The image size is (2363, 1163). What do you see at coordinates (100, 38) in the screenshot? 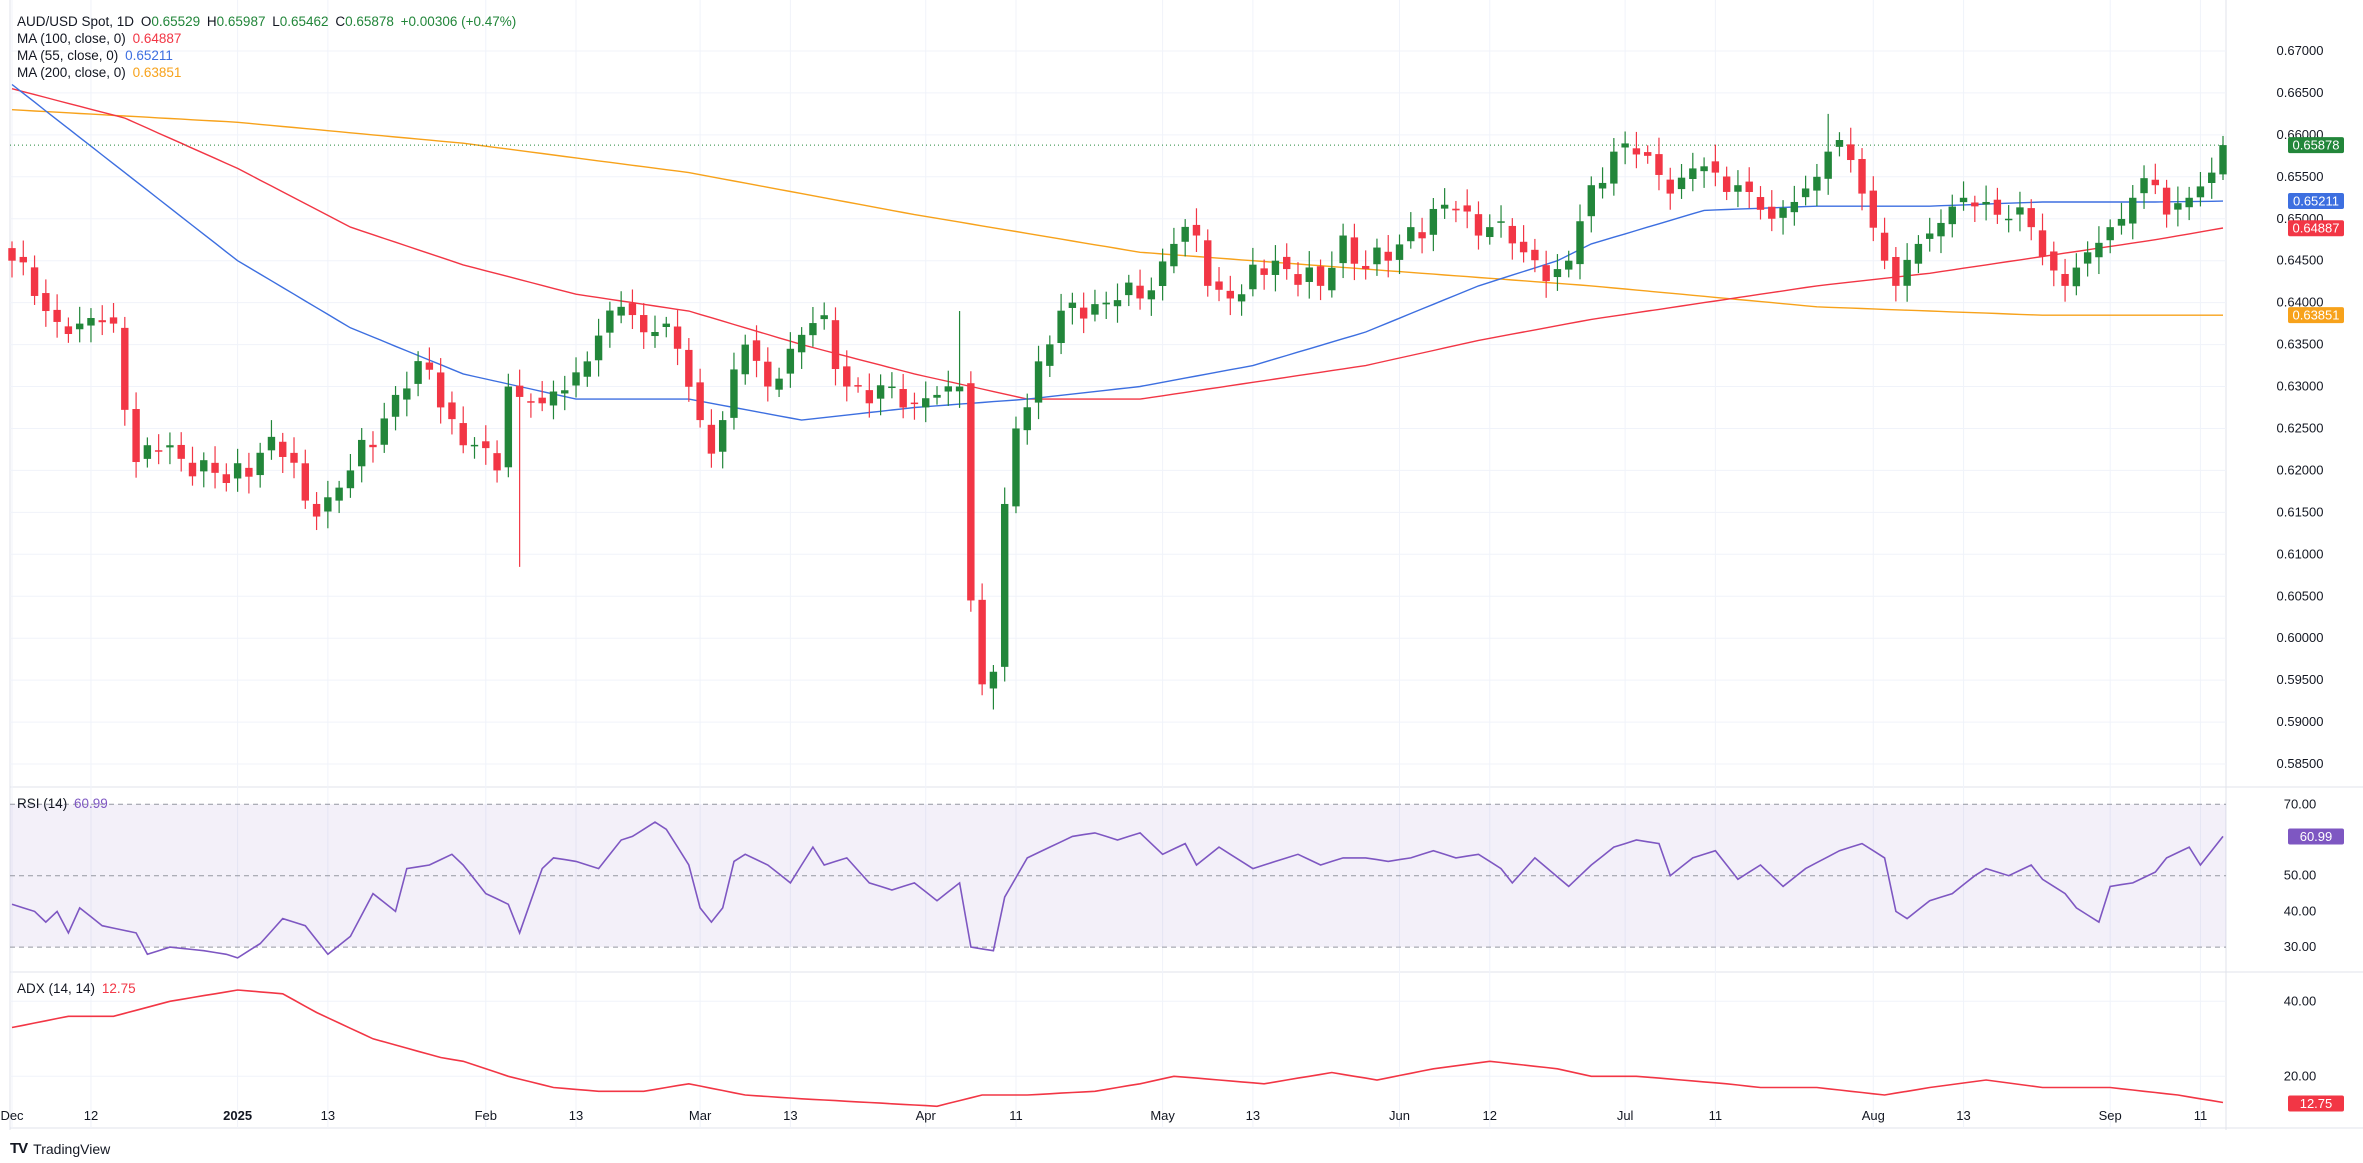
I see `ma100-legend: MA (100, close, 0) 0.64887` at bounding box center [100, 38].